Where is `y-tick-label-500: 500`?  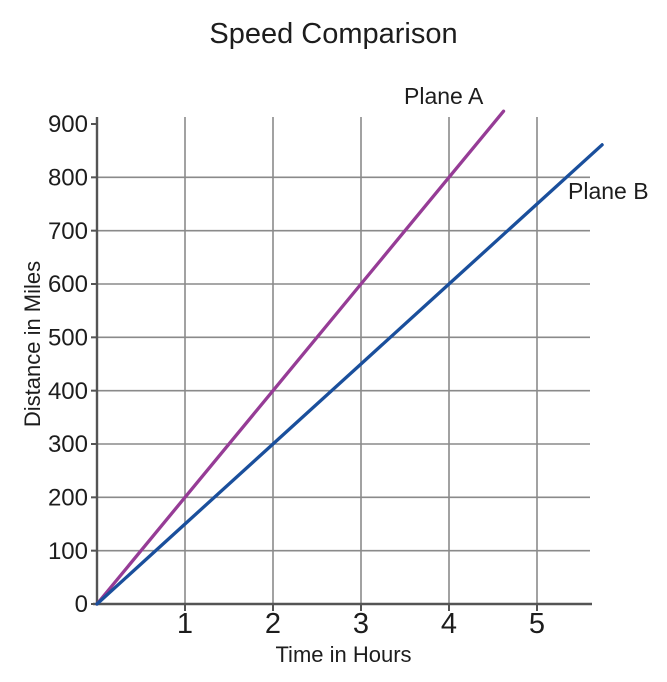
y-tick-label-500: 500 is located at coordinates (68, 337).